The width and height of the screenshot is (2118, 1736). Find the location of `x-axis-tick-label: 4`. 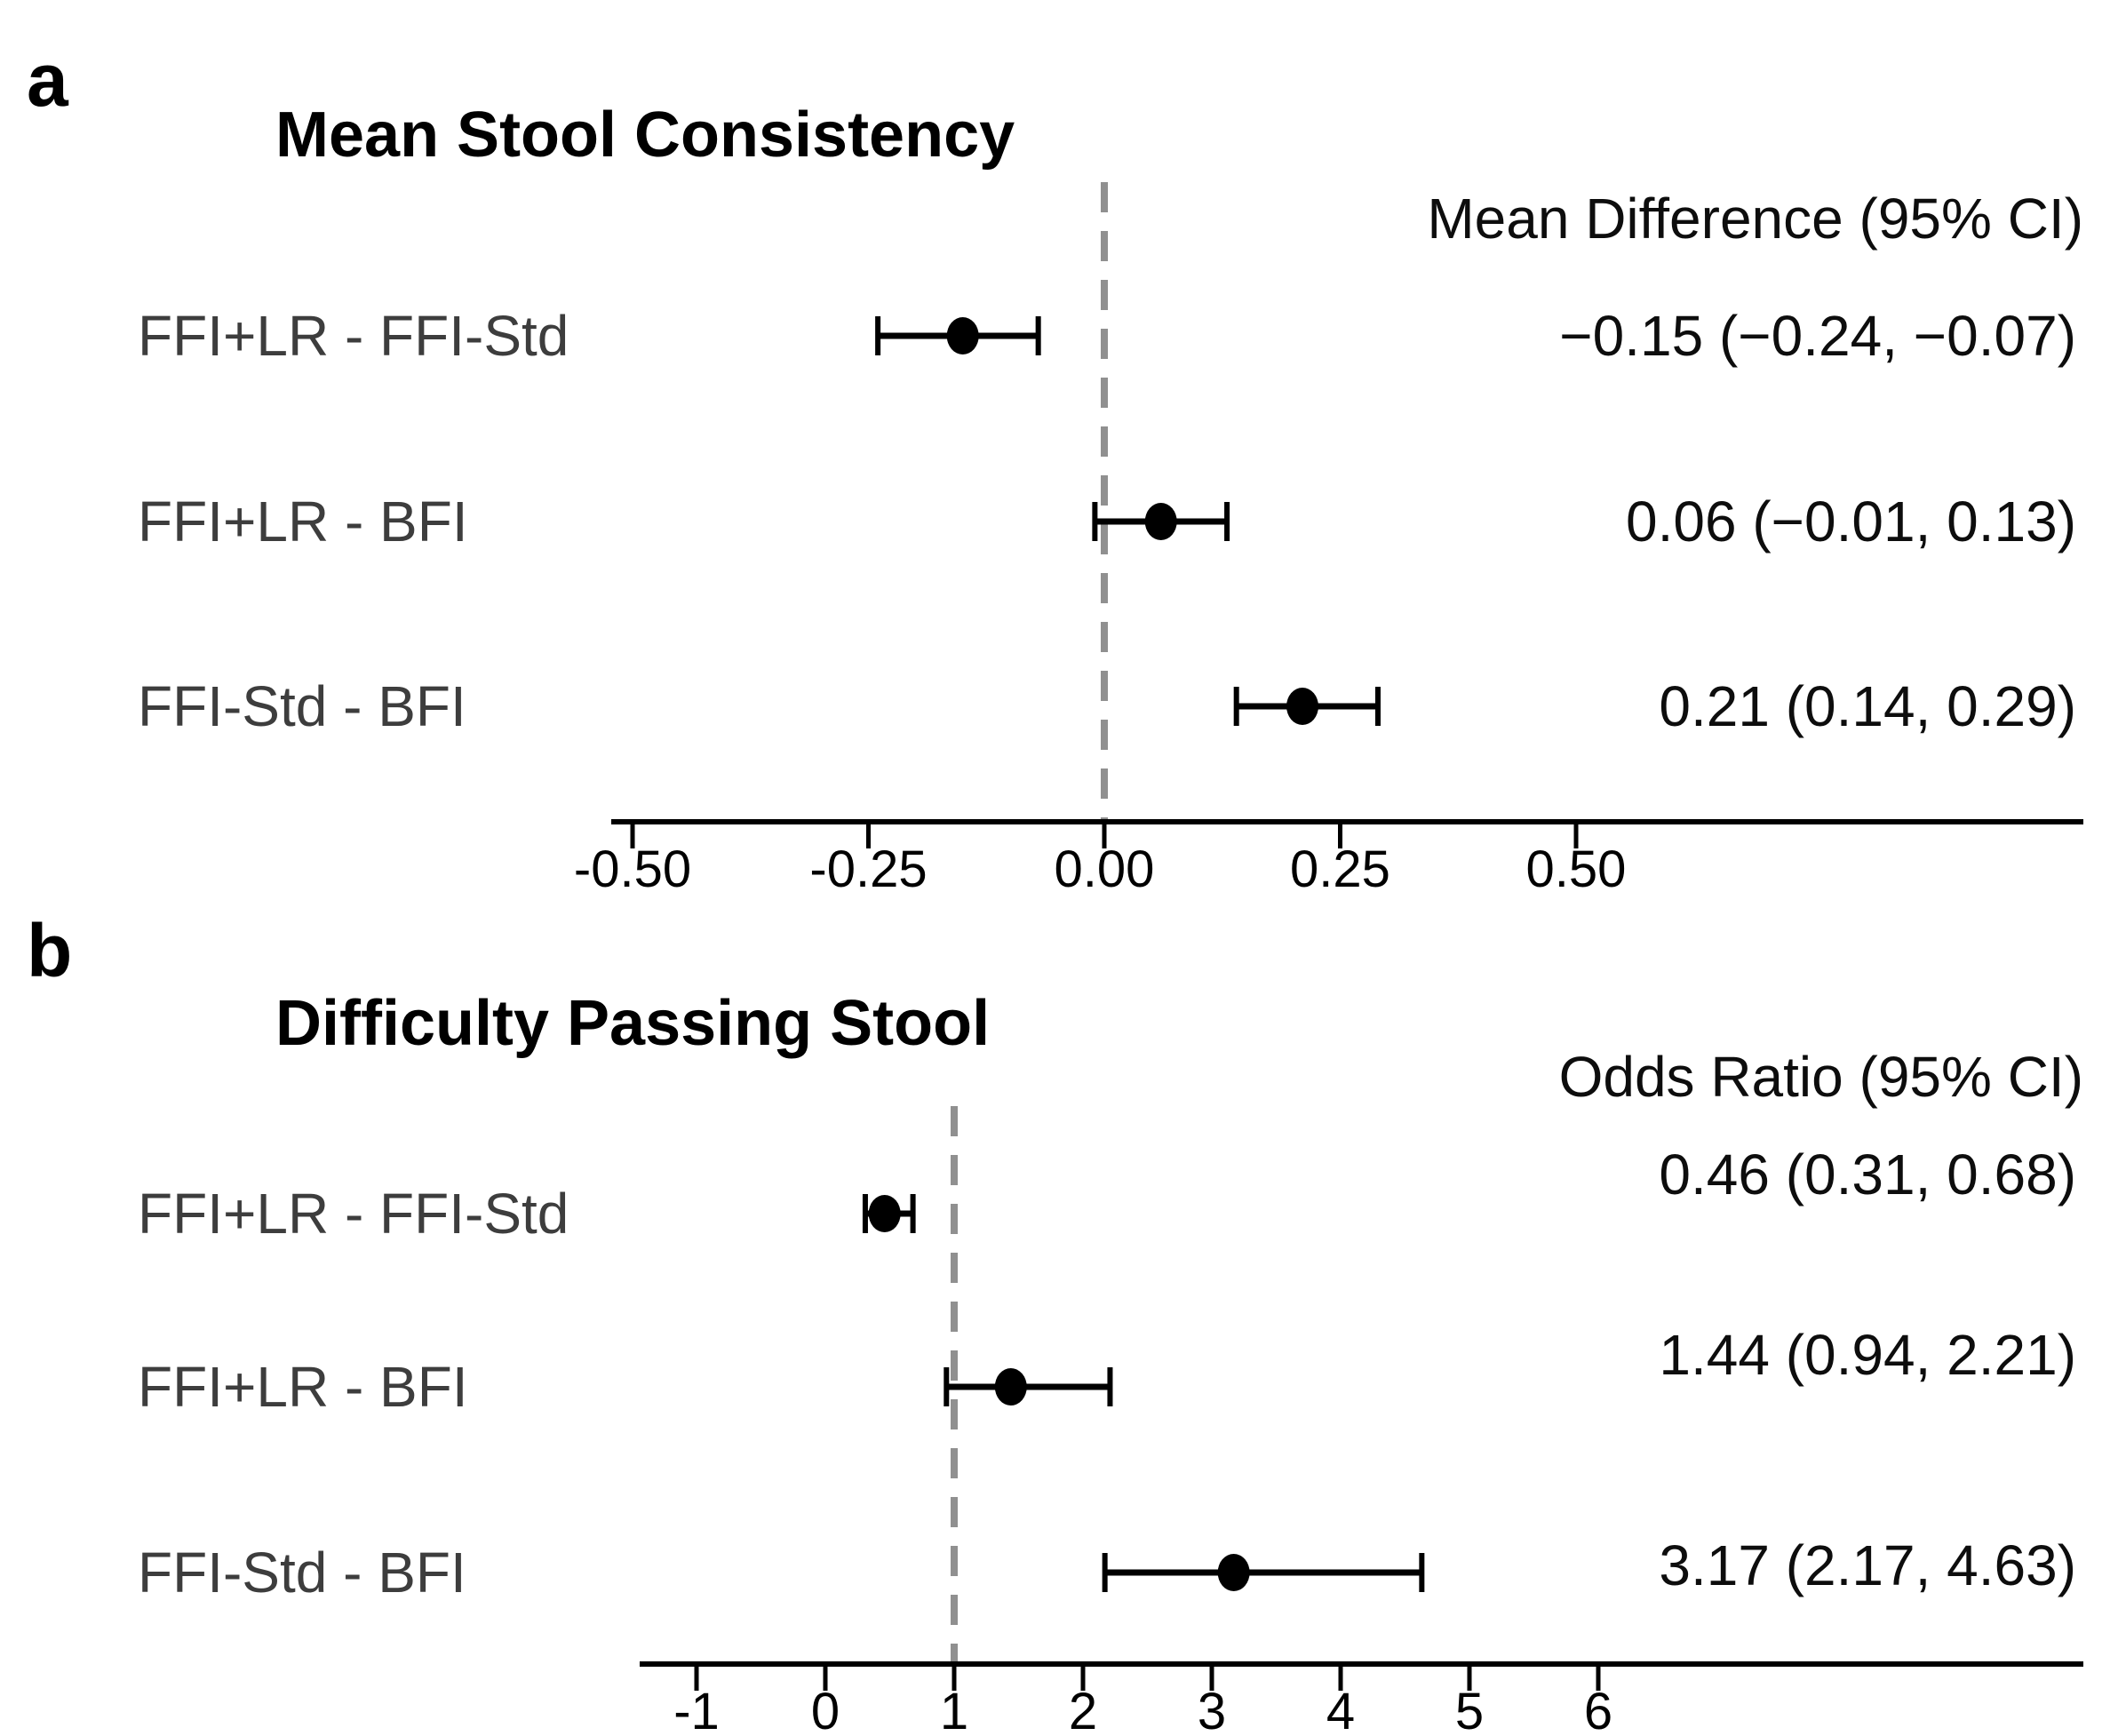

x-axis-tick-label: 4 is located at coordinates (1341, 1709).